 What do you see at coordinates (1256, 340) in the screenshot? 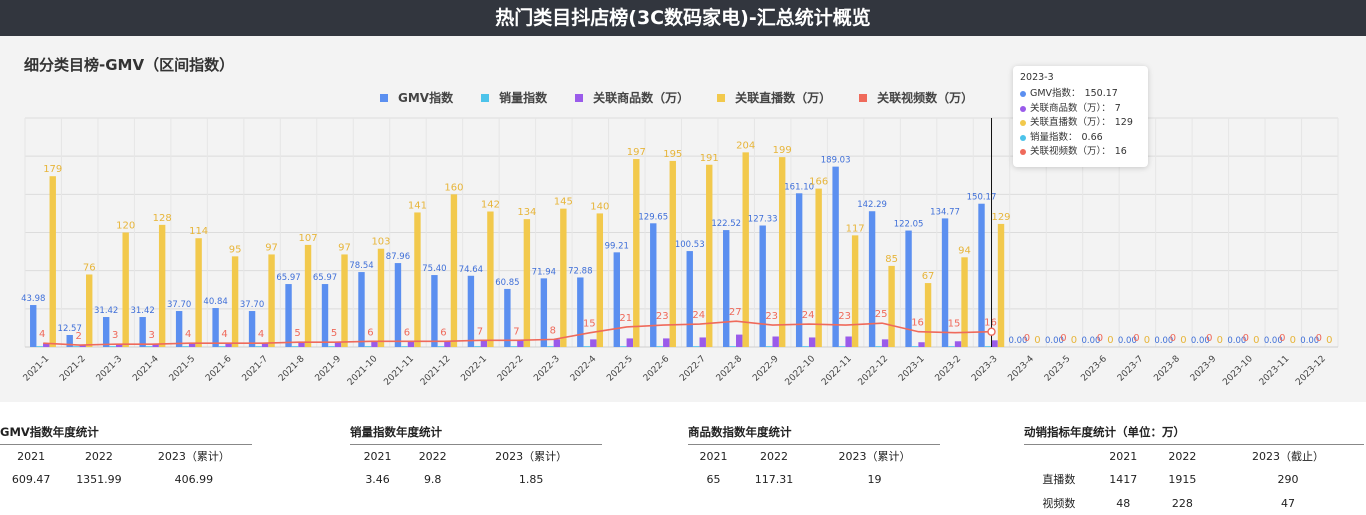
I see `live-data-label: 0` at bounding box center [1256, 340].